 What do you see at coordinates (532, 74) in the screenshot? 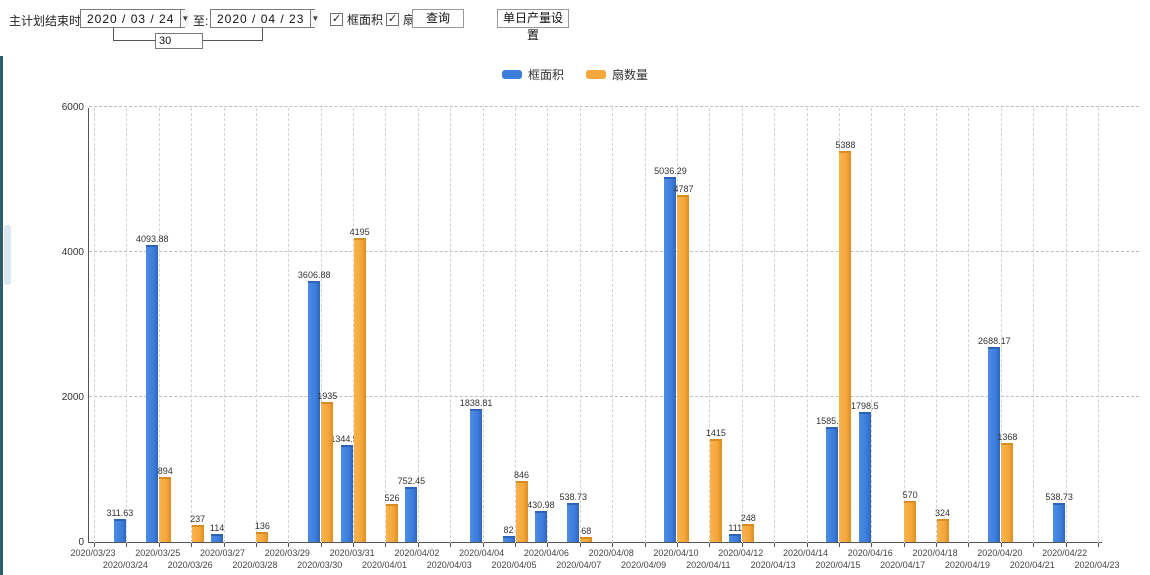
I see `legend-item-frame-area: 框面积` at bounding box center [532, 74].